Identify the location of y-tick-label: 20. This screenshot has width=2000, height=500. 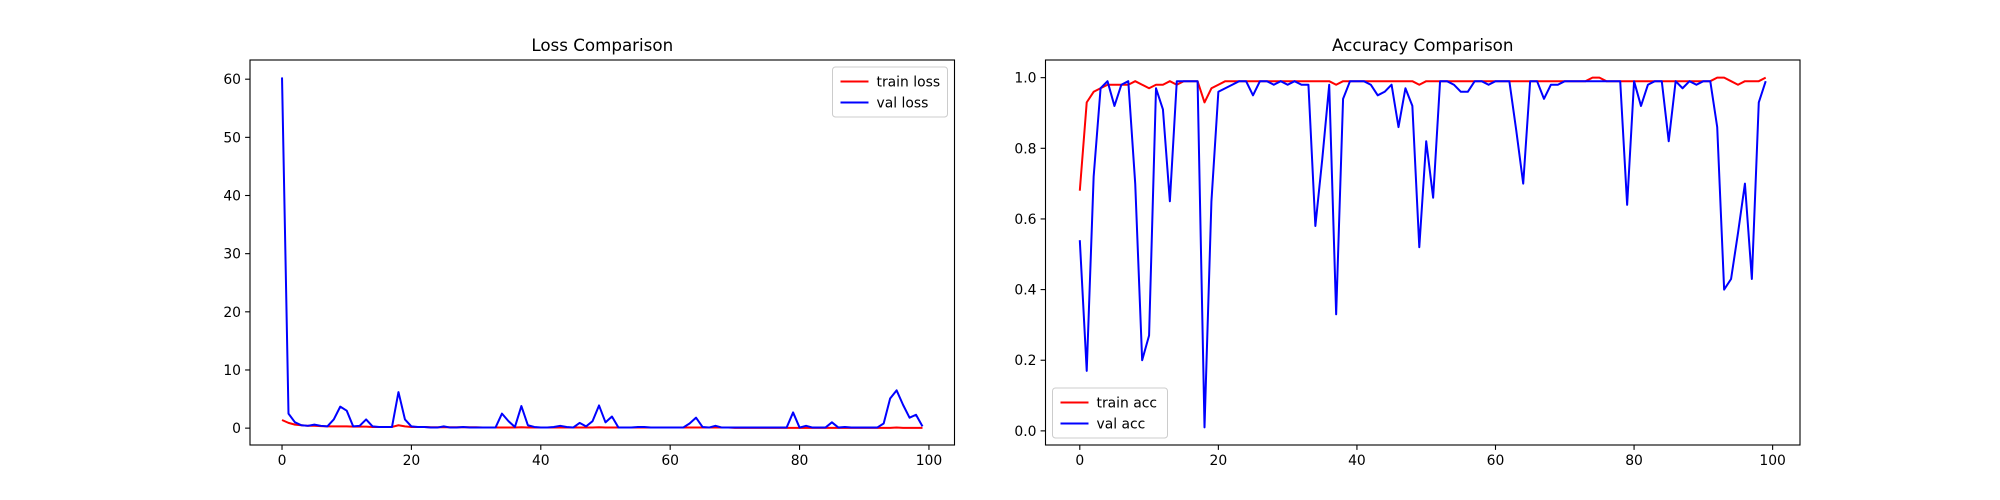
(232, 313).